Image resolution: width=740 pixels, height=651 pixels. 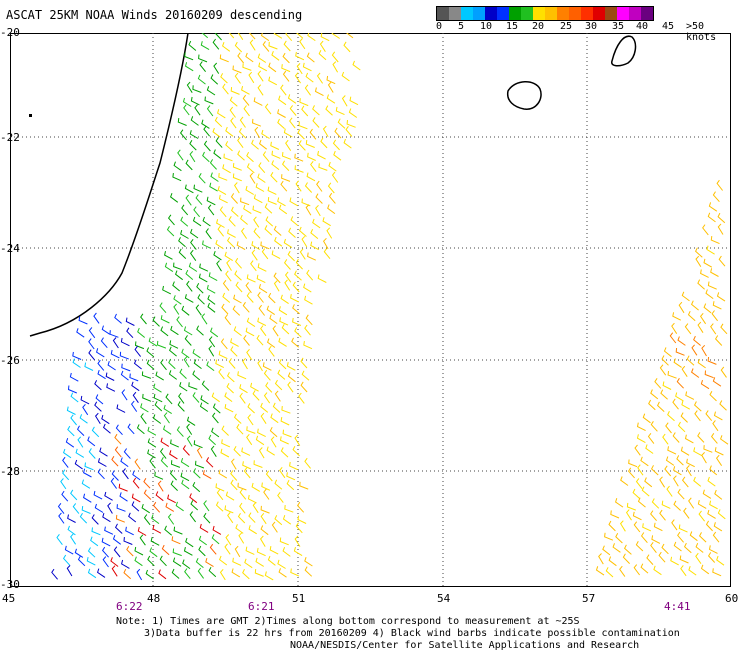 I want to click on colorbar-label: 5, so click(x=461, y=26).